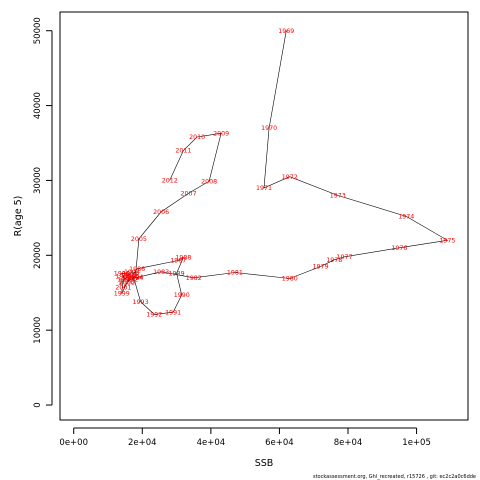  Describe the element at coordinates (189, 193) in the screenshot. I see `point-label-2007: 2007` at that location.